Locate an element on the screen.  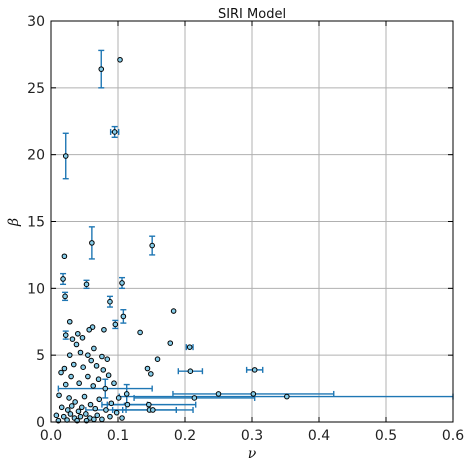
y-axis-label: β is located at coordinates (14, 222).